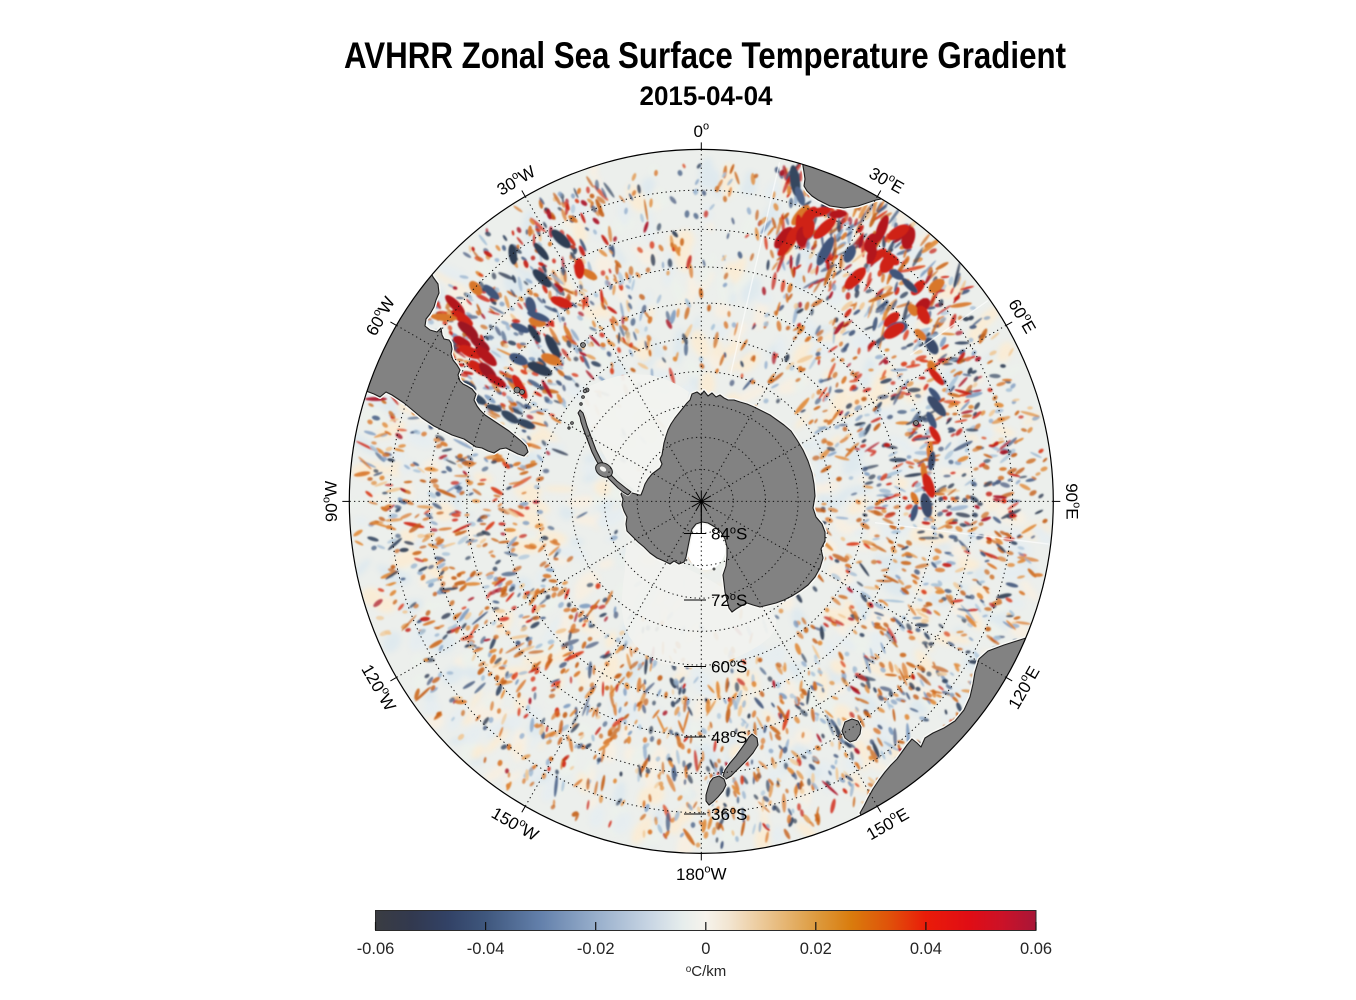 This screenshot has height=1000, width=1356. I want to click on svg-text: 84oS, so click(729, 534).